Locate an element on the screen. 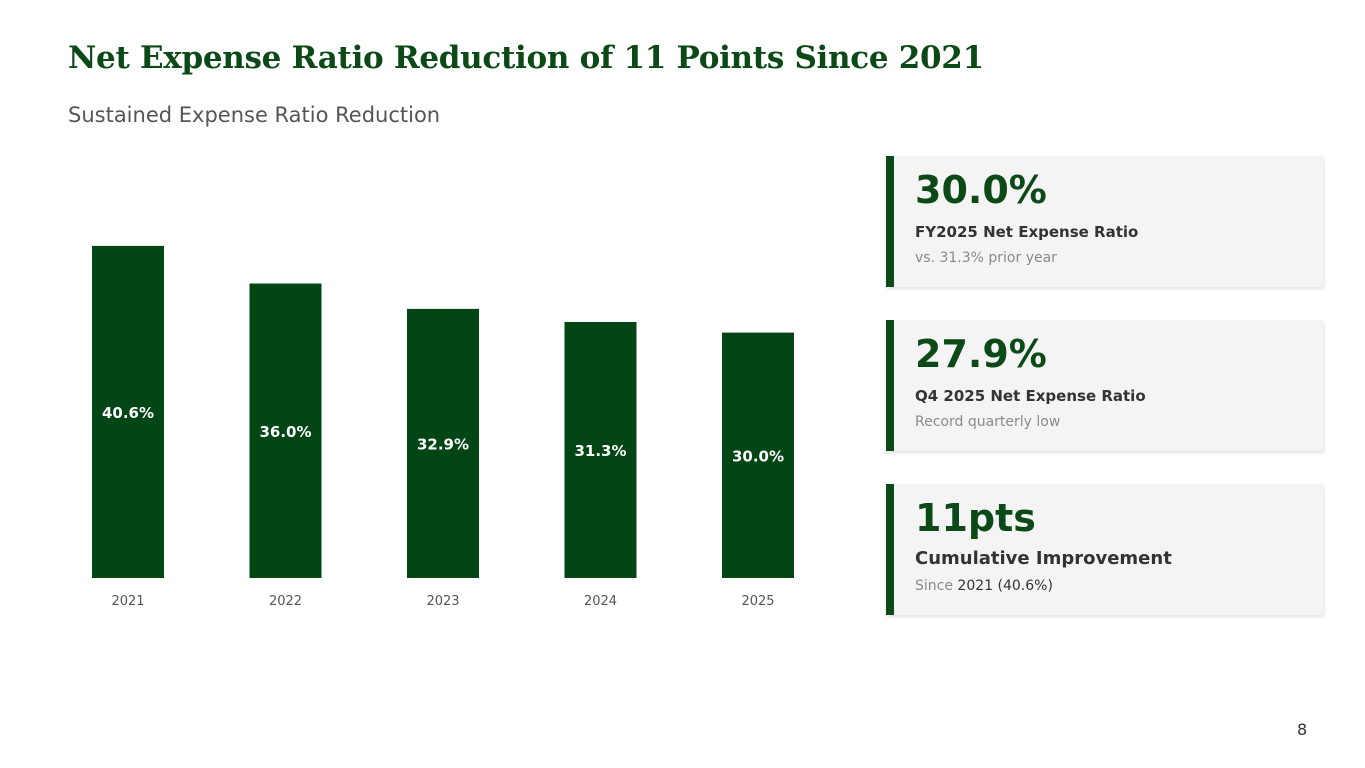 The width and height of the screenshot is (1365, 768). x-tick-label: 2021 is located at coordinates (127, 601).